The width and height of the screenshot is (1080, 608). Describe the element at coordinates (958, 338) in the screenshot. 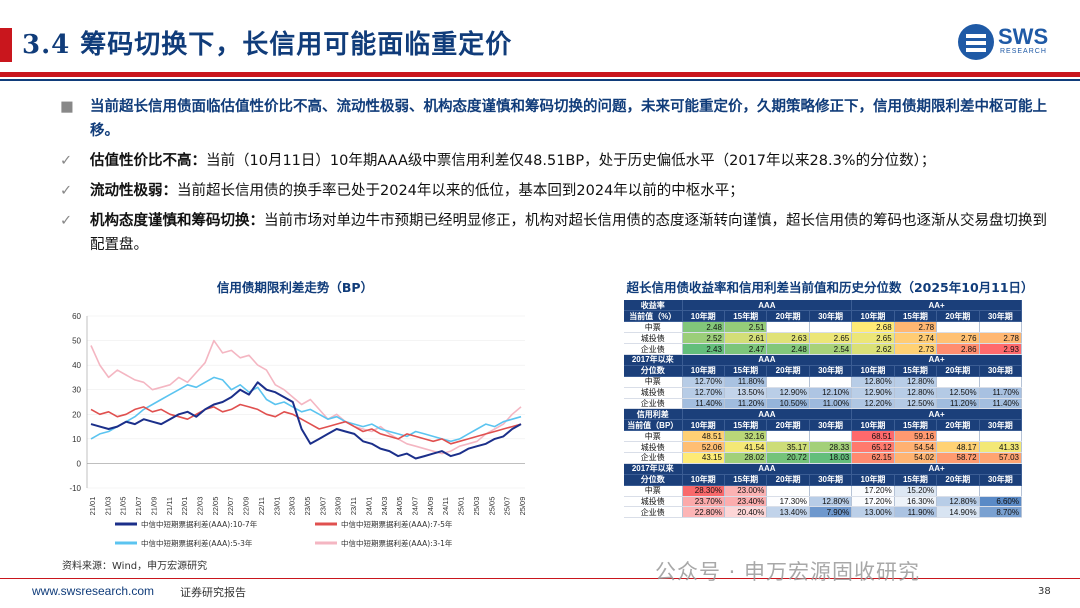

I see `table-cell: 2.76` at that location.